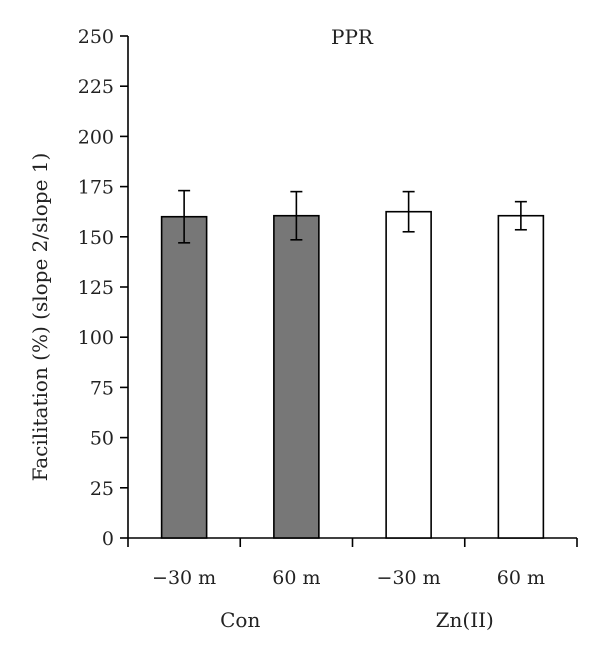 This screenshot has width=600, height=656. What do you see at coordinates (96, 87) in the screenshot?
I see `y-tick-label-225: 225` at bounding box center [96, 87].